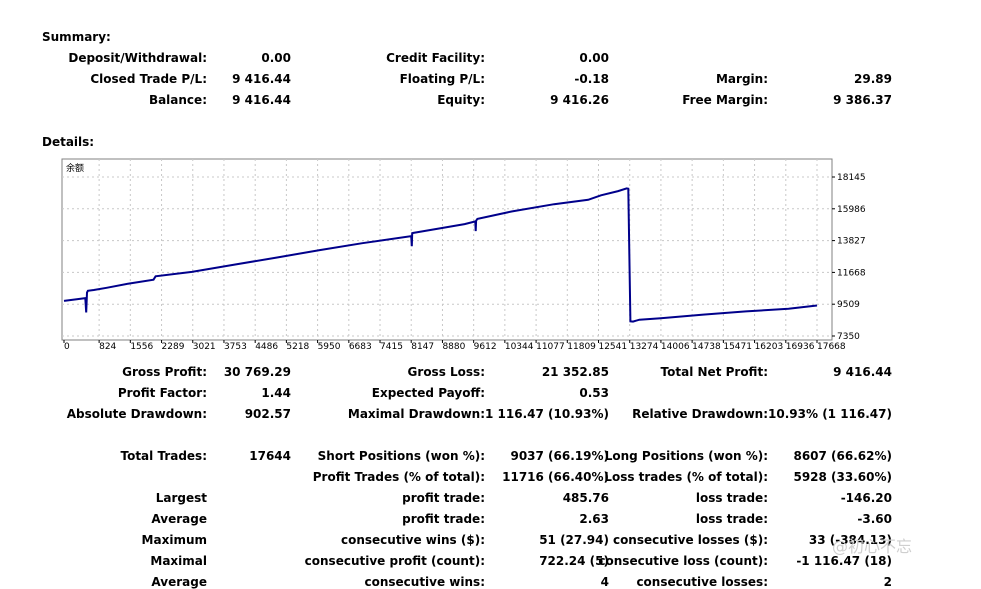 The width and height of the screenshot is (981, 589). I want to click on stat-label: consecutive wins:, so click(424, 582).